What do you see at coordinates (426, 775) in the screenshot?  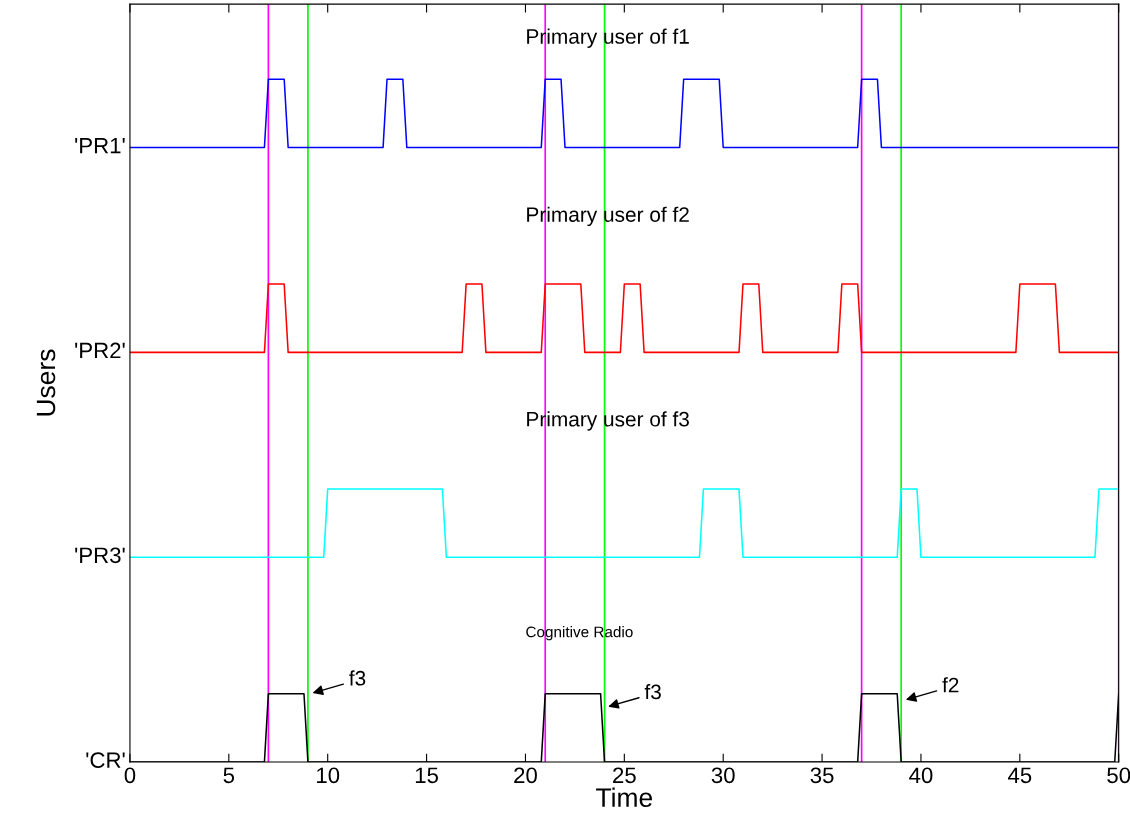 I see `x-tick-label: 15` at bounding box center [426, 775].